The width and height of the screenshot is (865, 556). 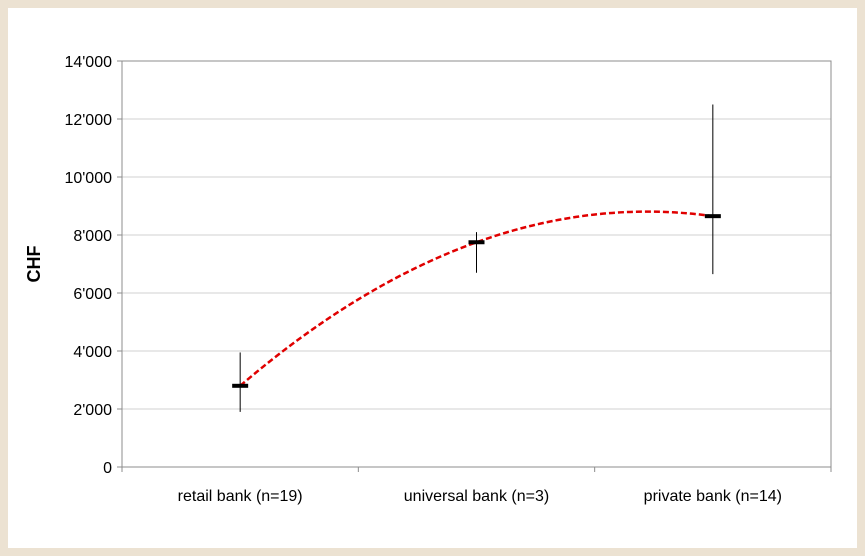 What do you see at coordinates (88, 120) in the screenshot?
I see `y-tick-label: 12'000` at bounding box center [88, 120].